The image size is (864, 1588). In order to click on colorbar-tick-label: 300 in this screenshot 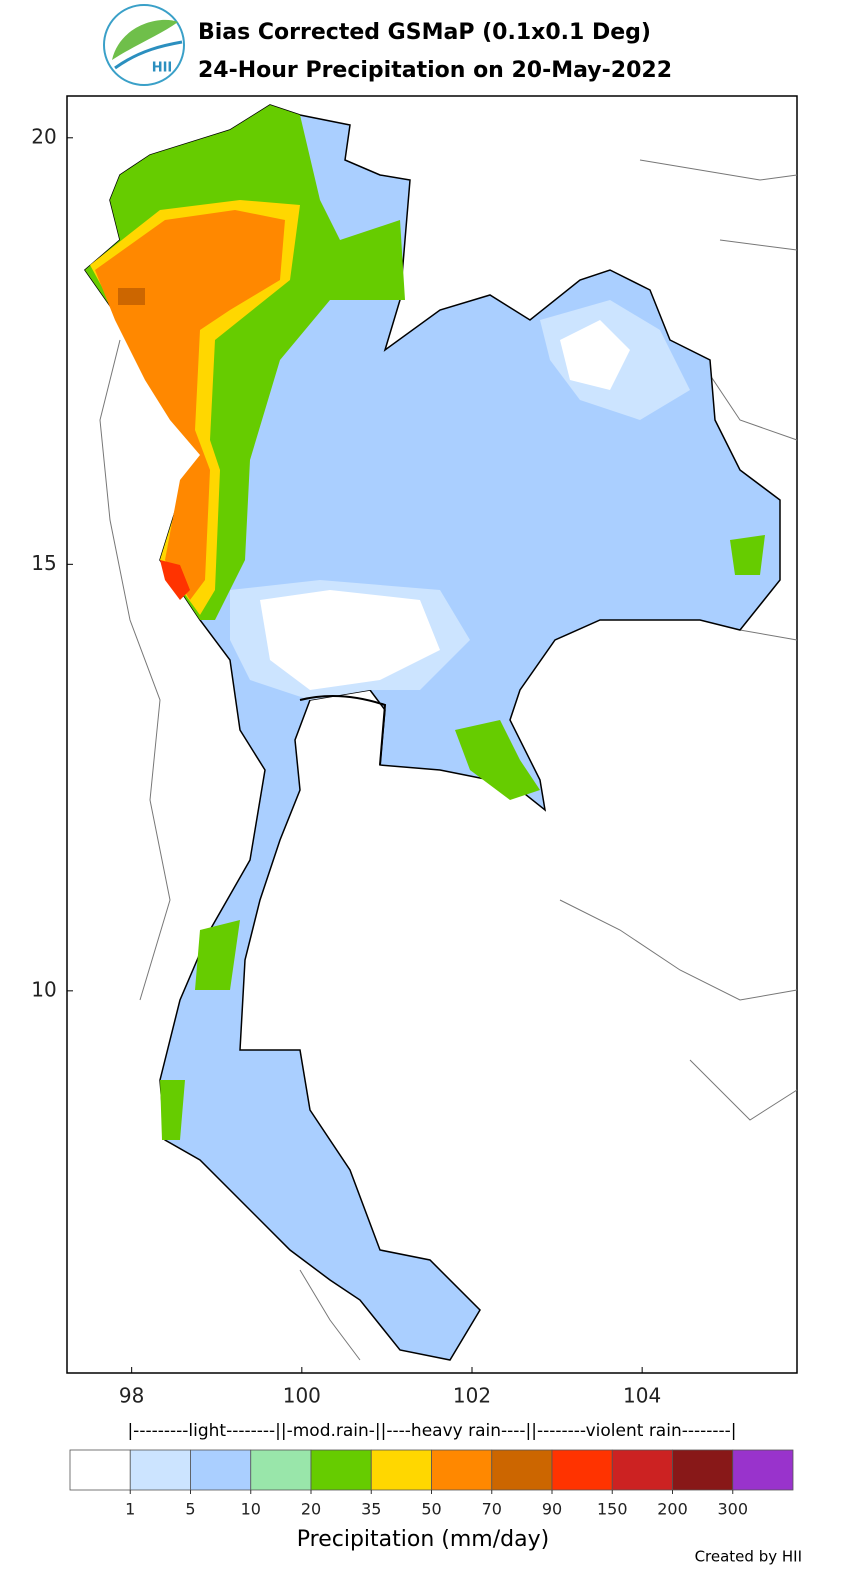, I will do `click(732, 1509)`.